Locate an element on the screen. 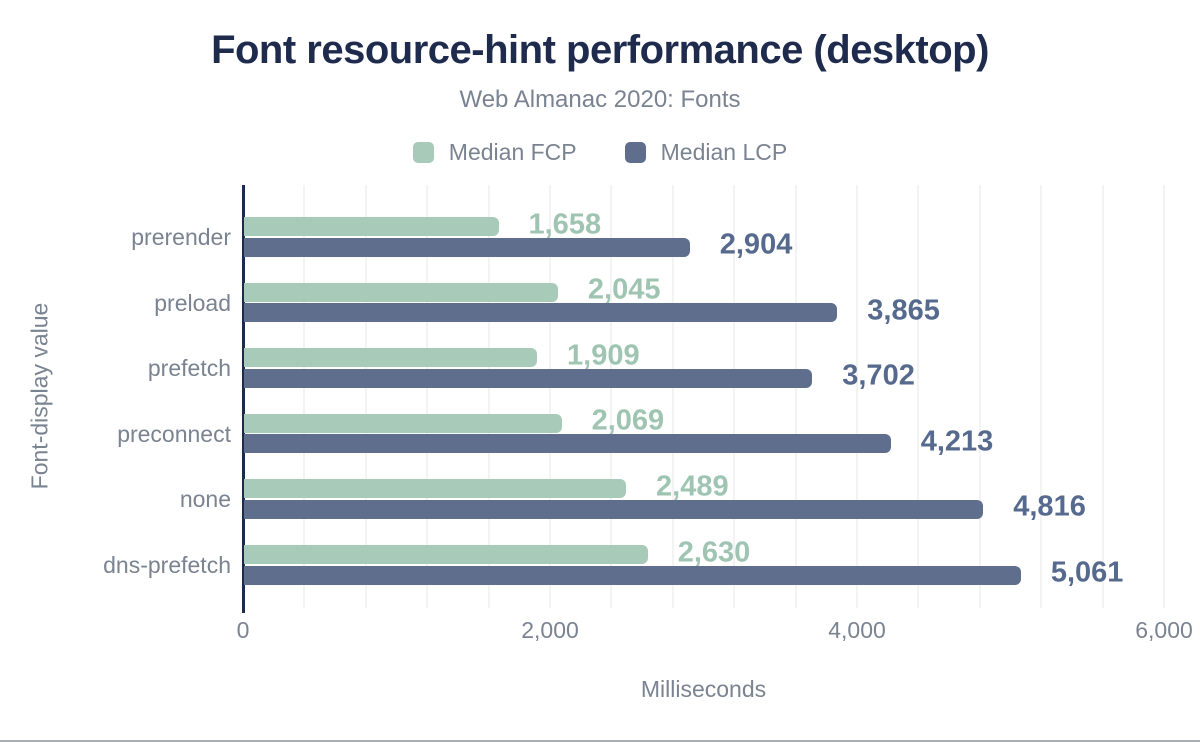 The height and width of the screenshot is (742, 1200). category-label-none: none is located at coordinates (205, 499).